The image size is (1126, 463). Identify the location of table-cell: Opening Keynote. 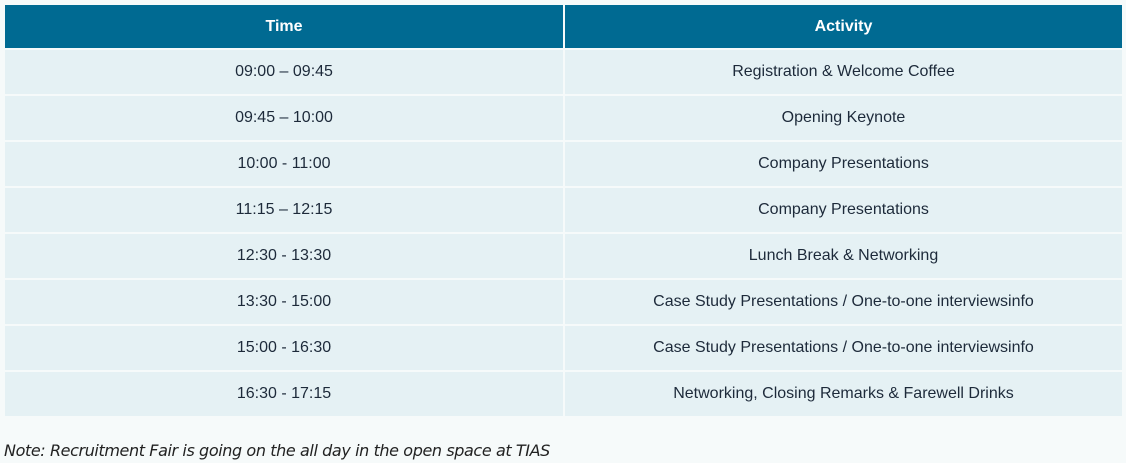
(843, 118).